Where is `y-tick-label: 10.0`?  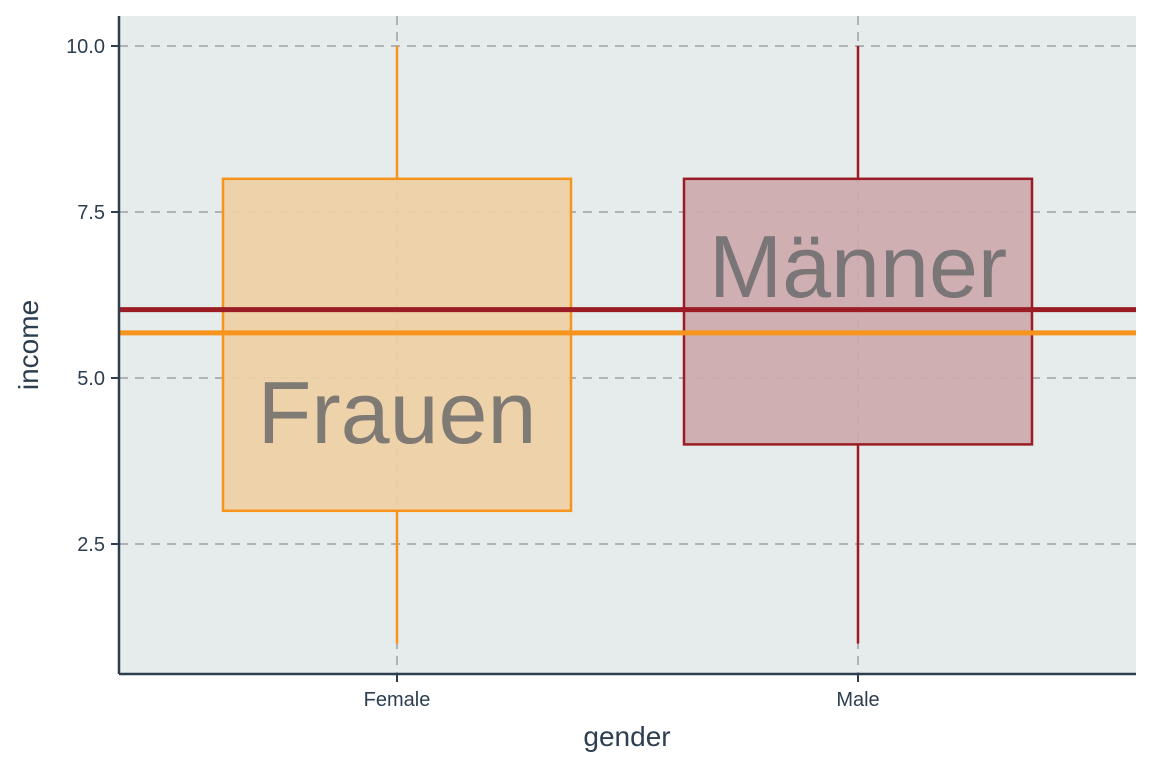 y-tick-label: 10.0 is located at coordinates (85, 47).